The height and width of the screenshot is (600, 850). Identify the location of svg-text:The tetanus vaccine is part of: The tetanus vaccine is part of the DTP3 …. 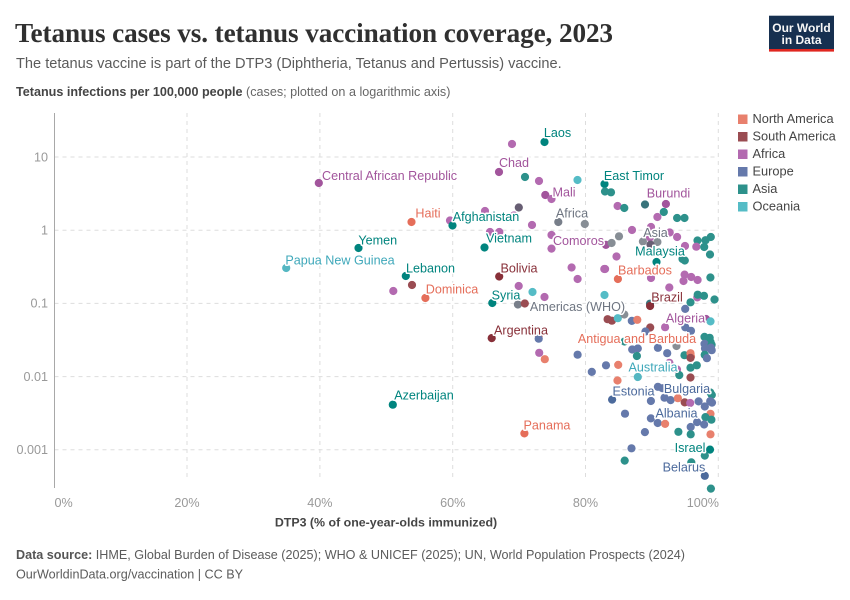
(289, 64).